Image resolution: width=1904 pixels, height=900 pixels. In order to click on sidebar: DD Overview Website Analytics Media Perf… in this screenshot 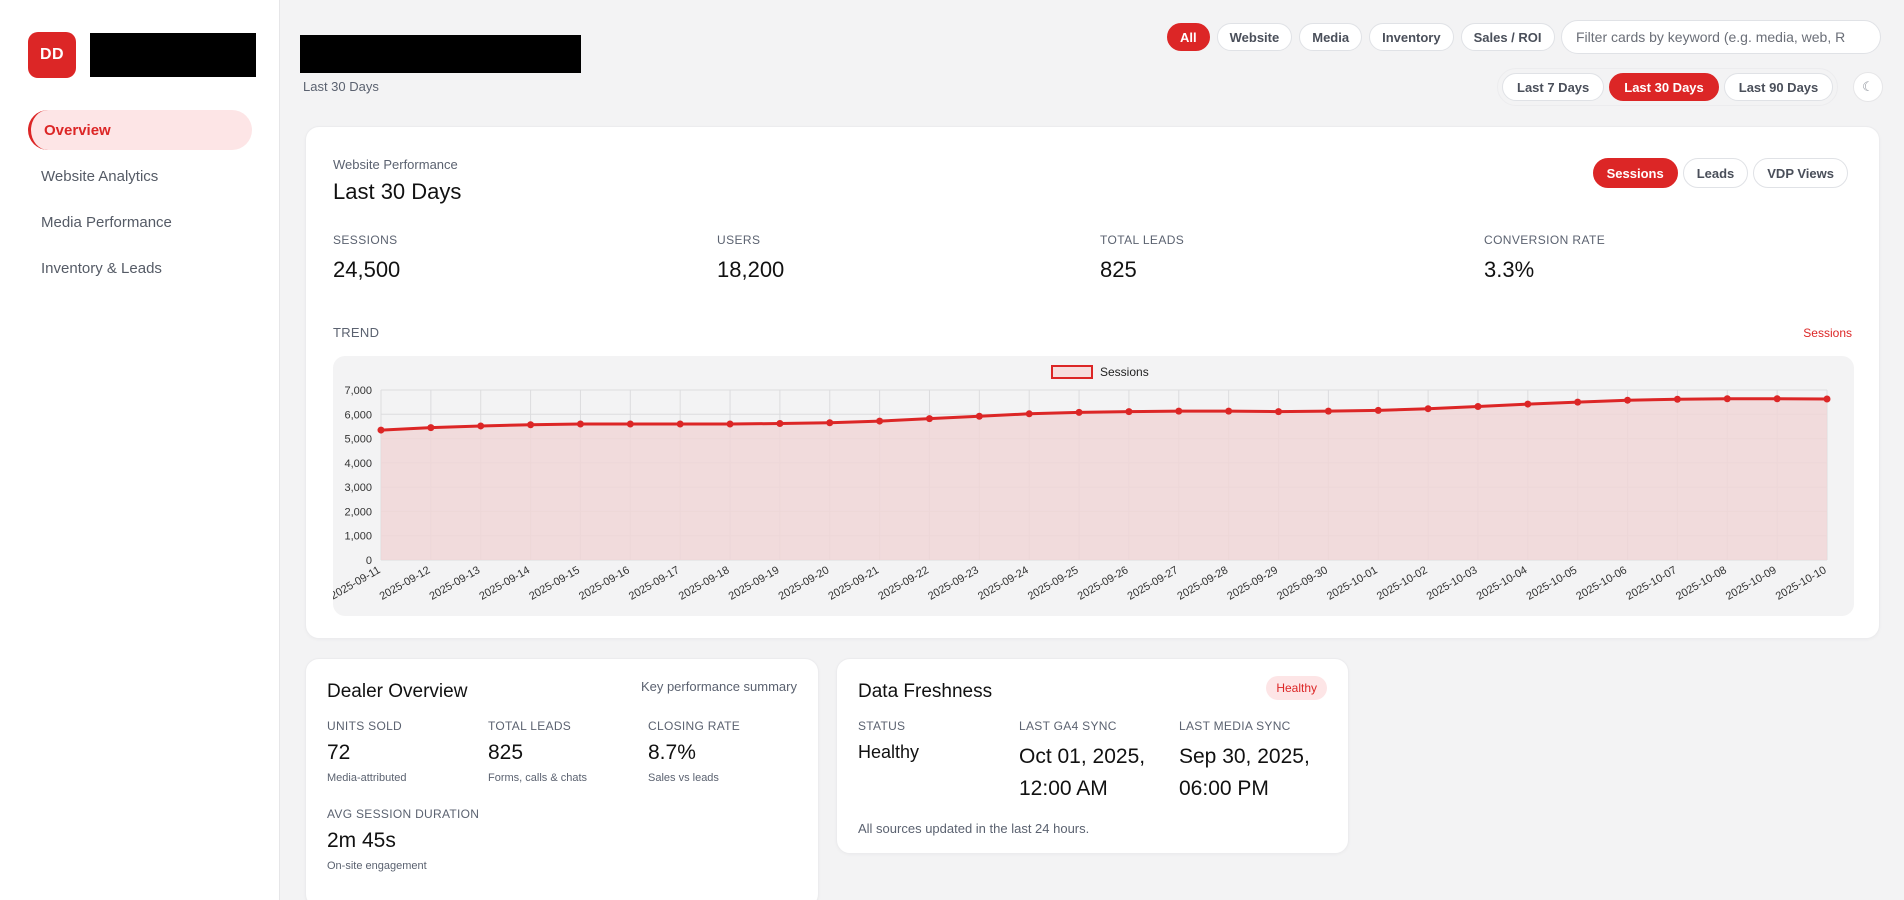, I will do `click(140, 450)`.